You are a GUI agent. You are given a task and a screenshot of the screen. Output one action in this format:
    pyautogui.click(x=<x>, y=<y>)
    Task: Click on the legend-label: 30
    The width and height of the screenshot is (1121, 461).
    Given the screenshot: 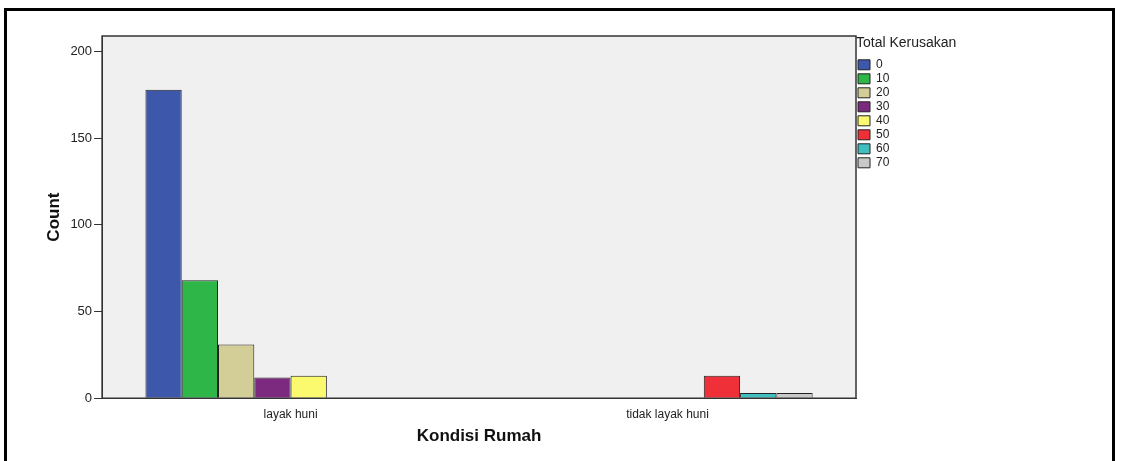 What is the action you would take?
    pyautogui.click(x=883, y=106)
    